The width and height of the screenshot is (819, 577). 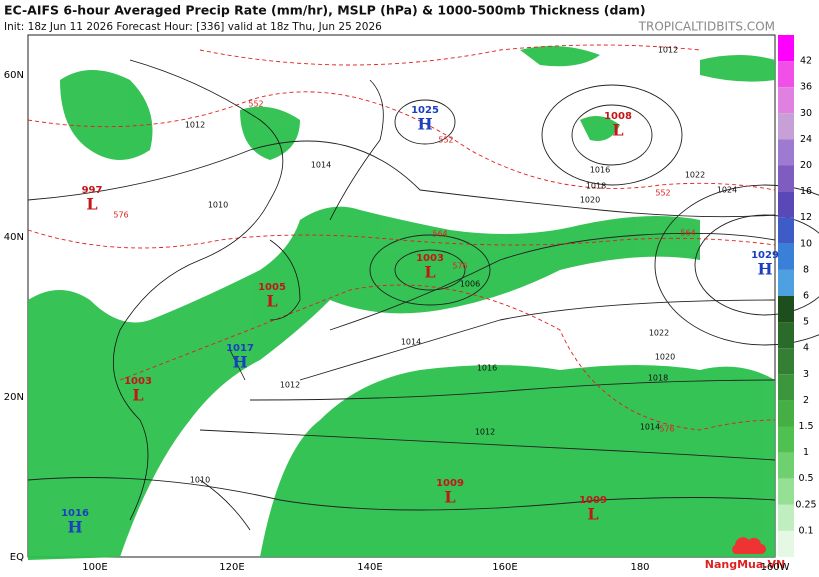 I want to click on lon-label: 140E, so click(x=369, y=567).